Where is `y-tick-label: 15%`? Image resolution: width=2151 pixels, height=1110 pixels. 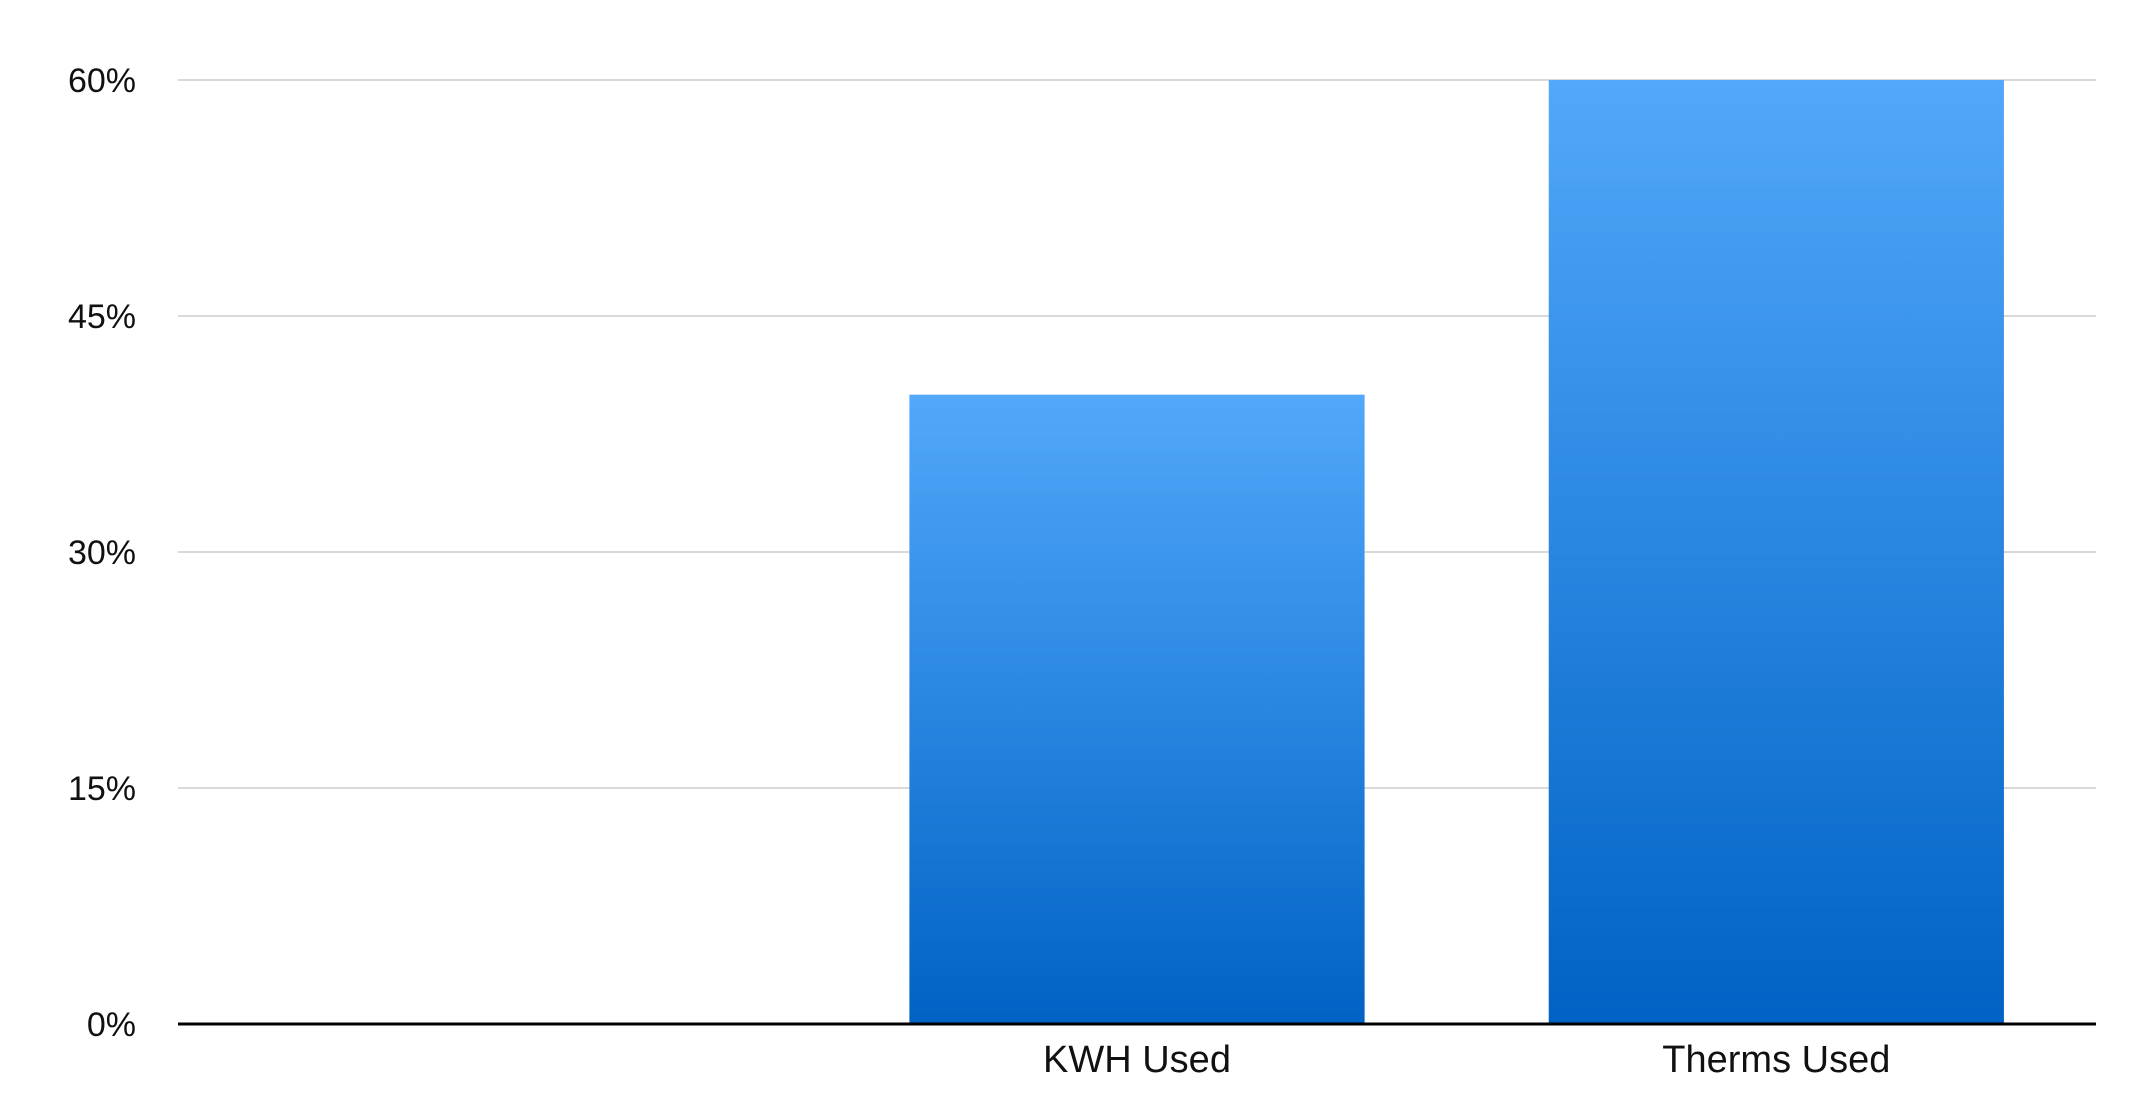 y-tick-label: 15% is located at coordinates (102, 789).